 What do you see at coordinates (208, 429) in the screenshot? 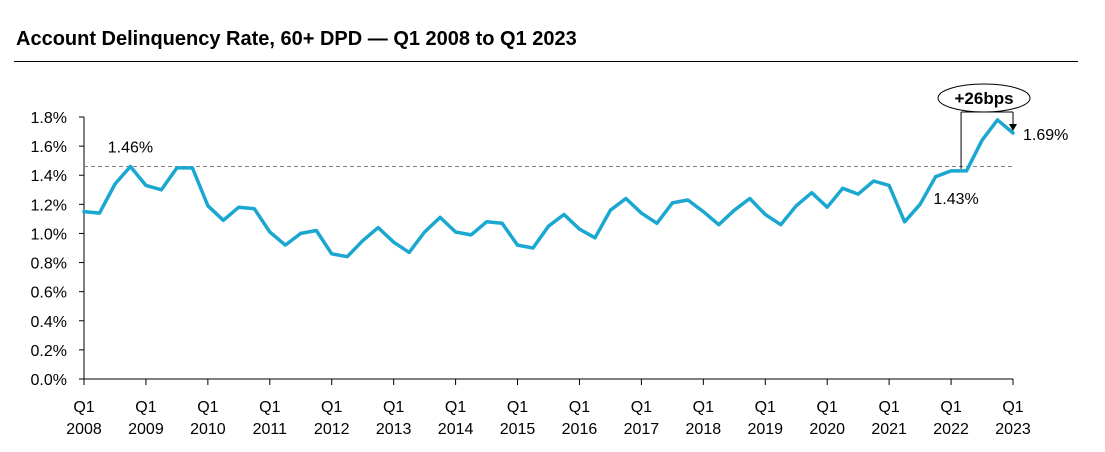
I see `x-tick-label-year: 2010` at bounding box center [208, 429].